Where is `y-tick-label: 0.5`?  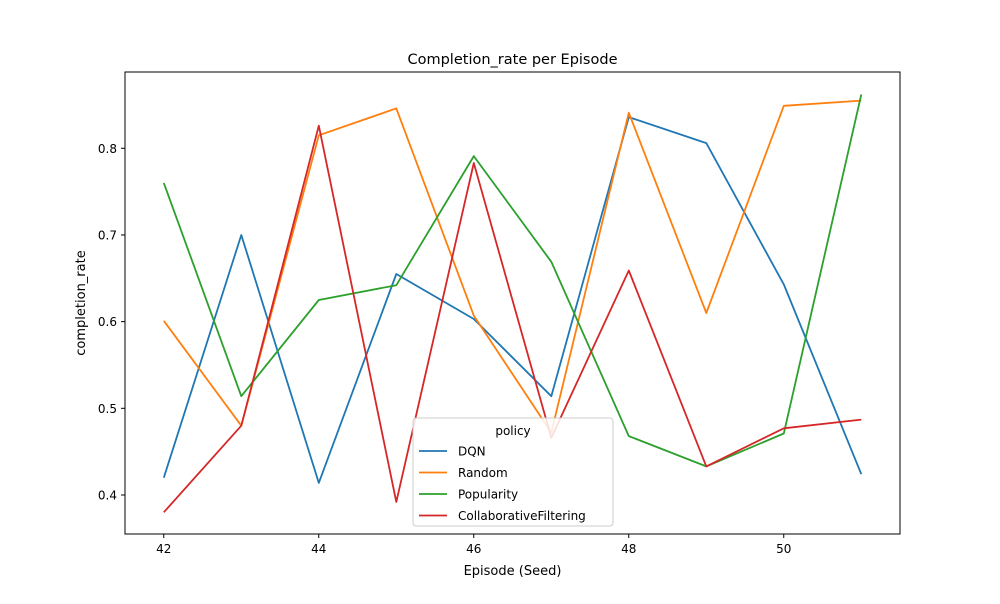 y-tick-label: 0.5 is located at coordinates (107, 409).